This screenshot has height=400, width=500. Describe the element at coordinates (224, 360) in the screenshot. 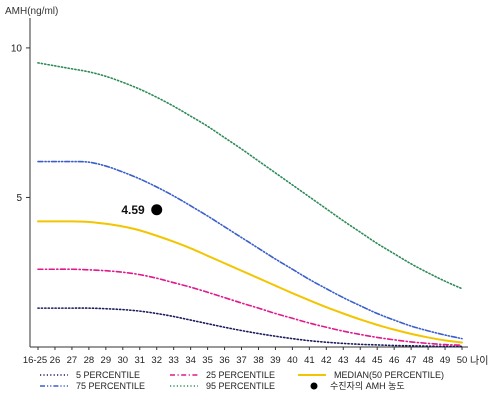

I see `x-tick-label: 36` at that location.